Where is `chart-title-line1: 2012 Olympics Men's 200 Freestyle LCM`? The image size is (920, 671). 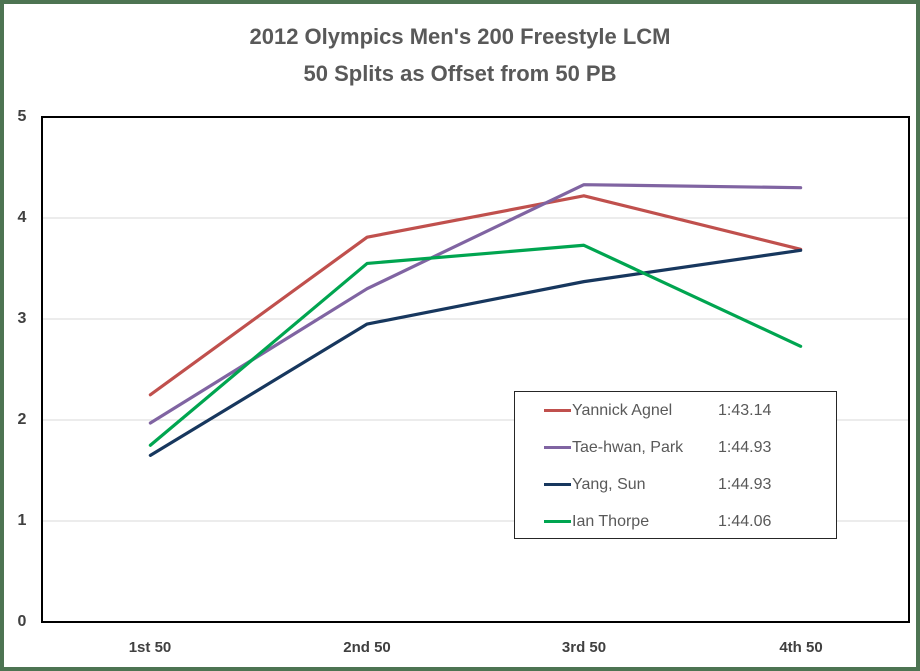 chart-title-line1: 2012 Olympics Men's 200 Freestyle LCM is located at coordinates (460, 36).